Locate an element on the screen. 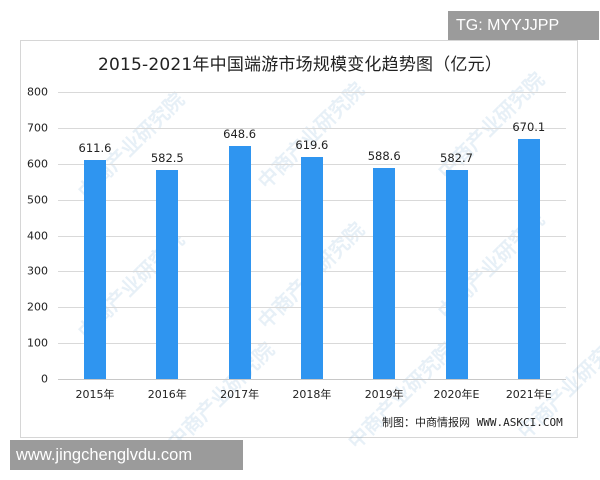  x-tick-label: 2018年 is located at coordinates (312, 394).